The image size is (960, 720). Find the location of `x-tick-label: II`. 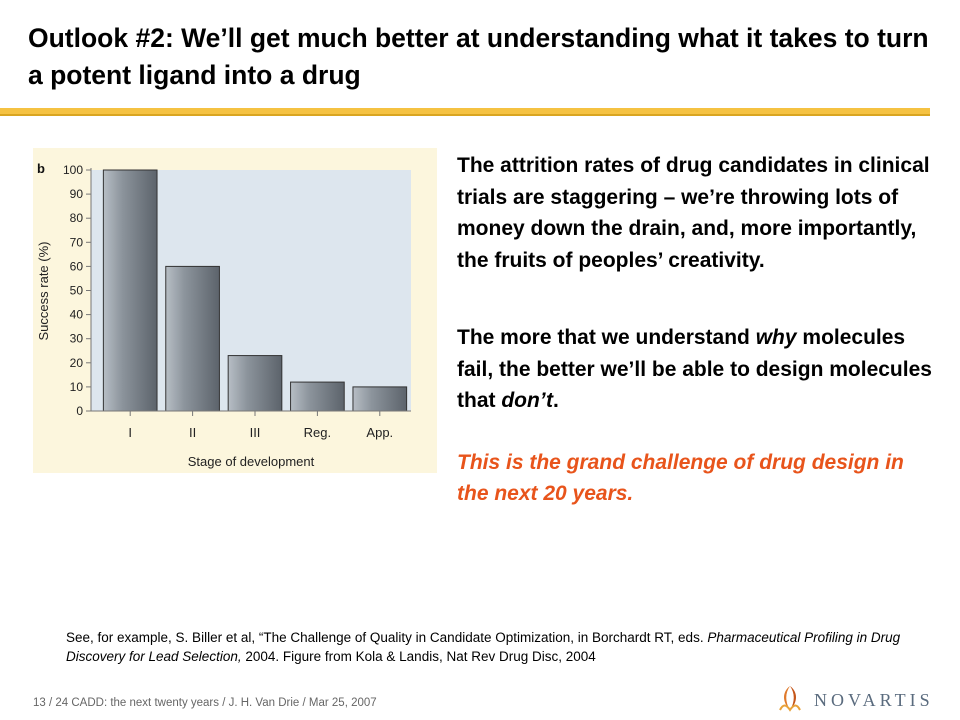

x-tick-label: II is located at coordinates (192, 432).